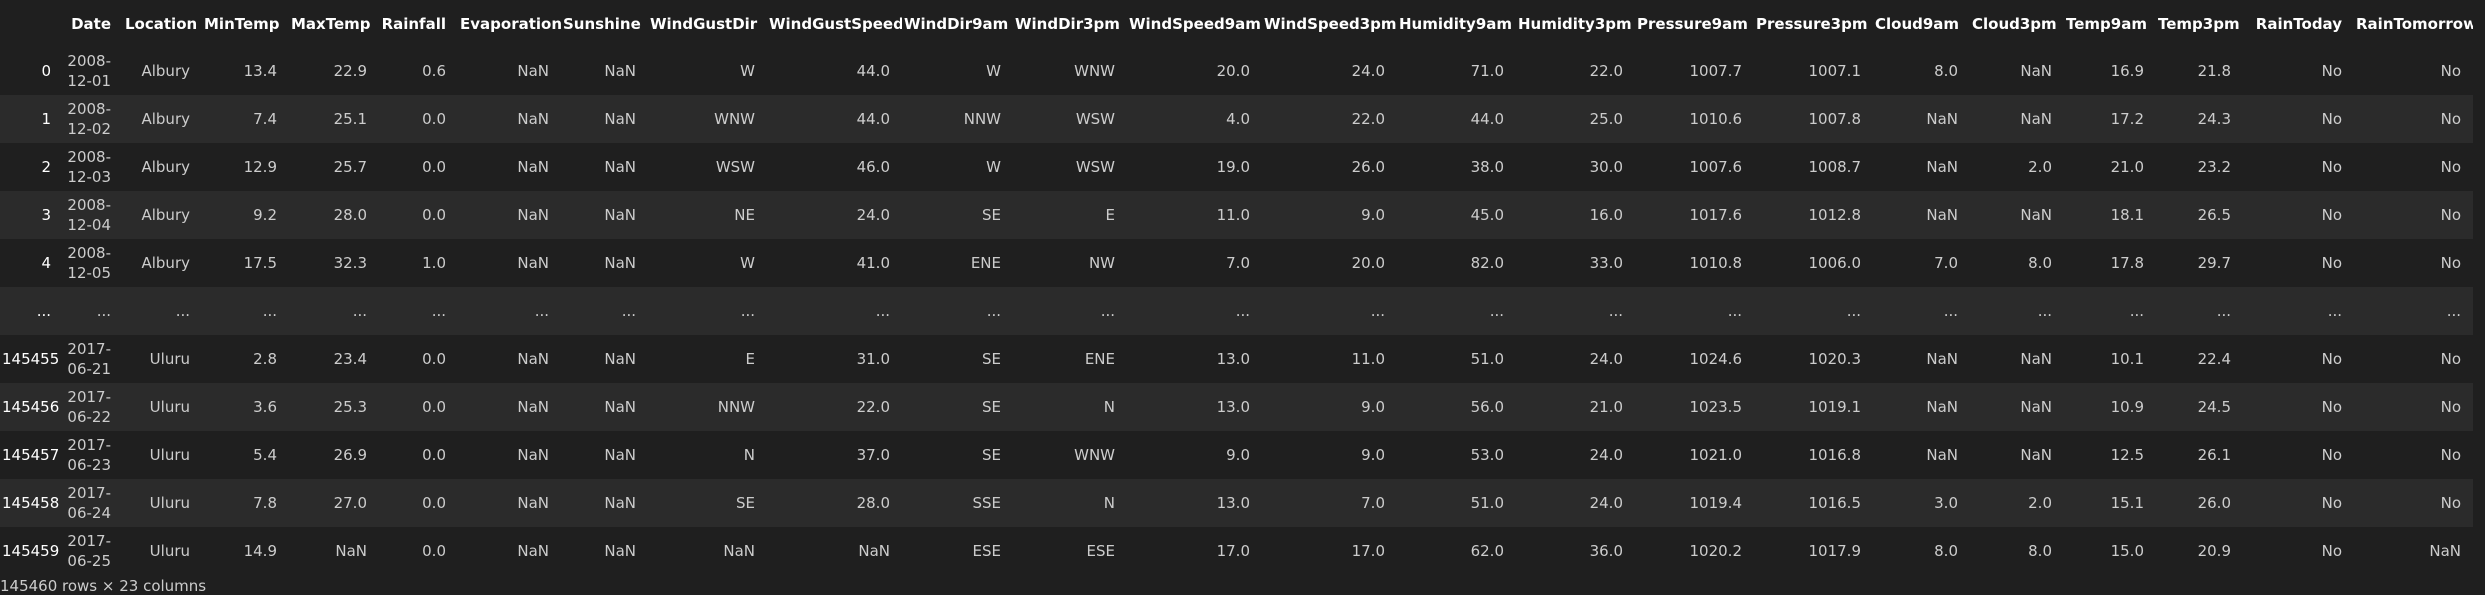  What do you see at coordinates (350, 119) in the screenshot?
I see `table-cell: 25.1` at bounding box center [350, 119].